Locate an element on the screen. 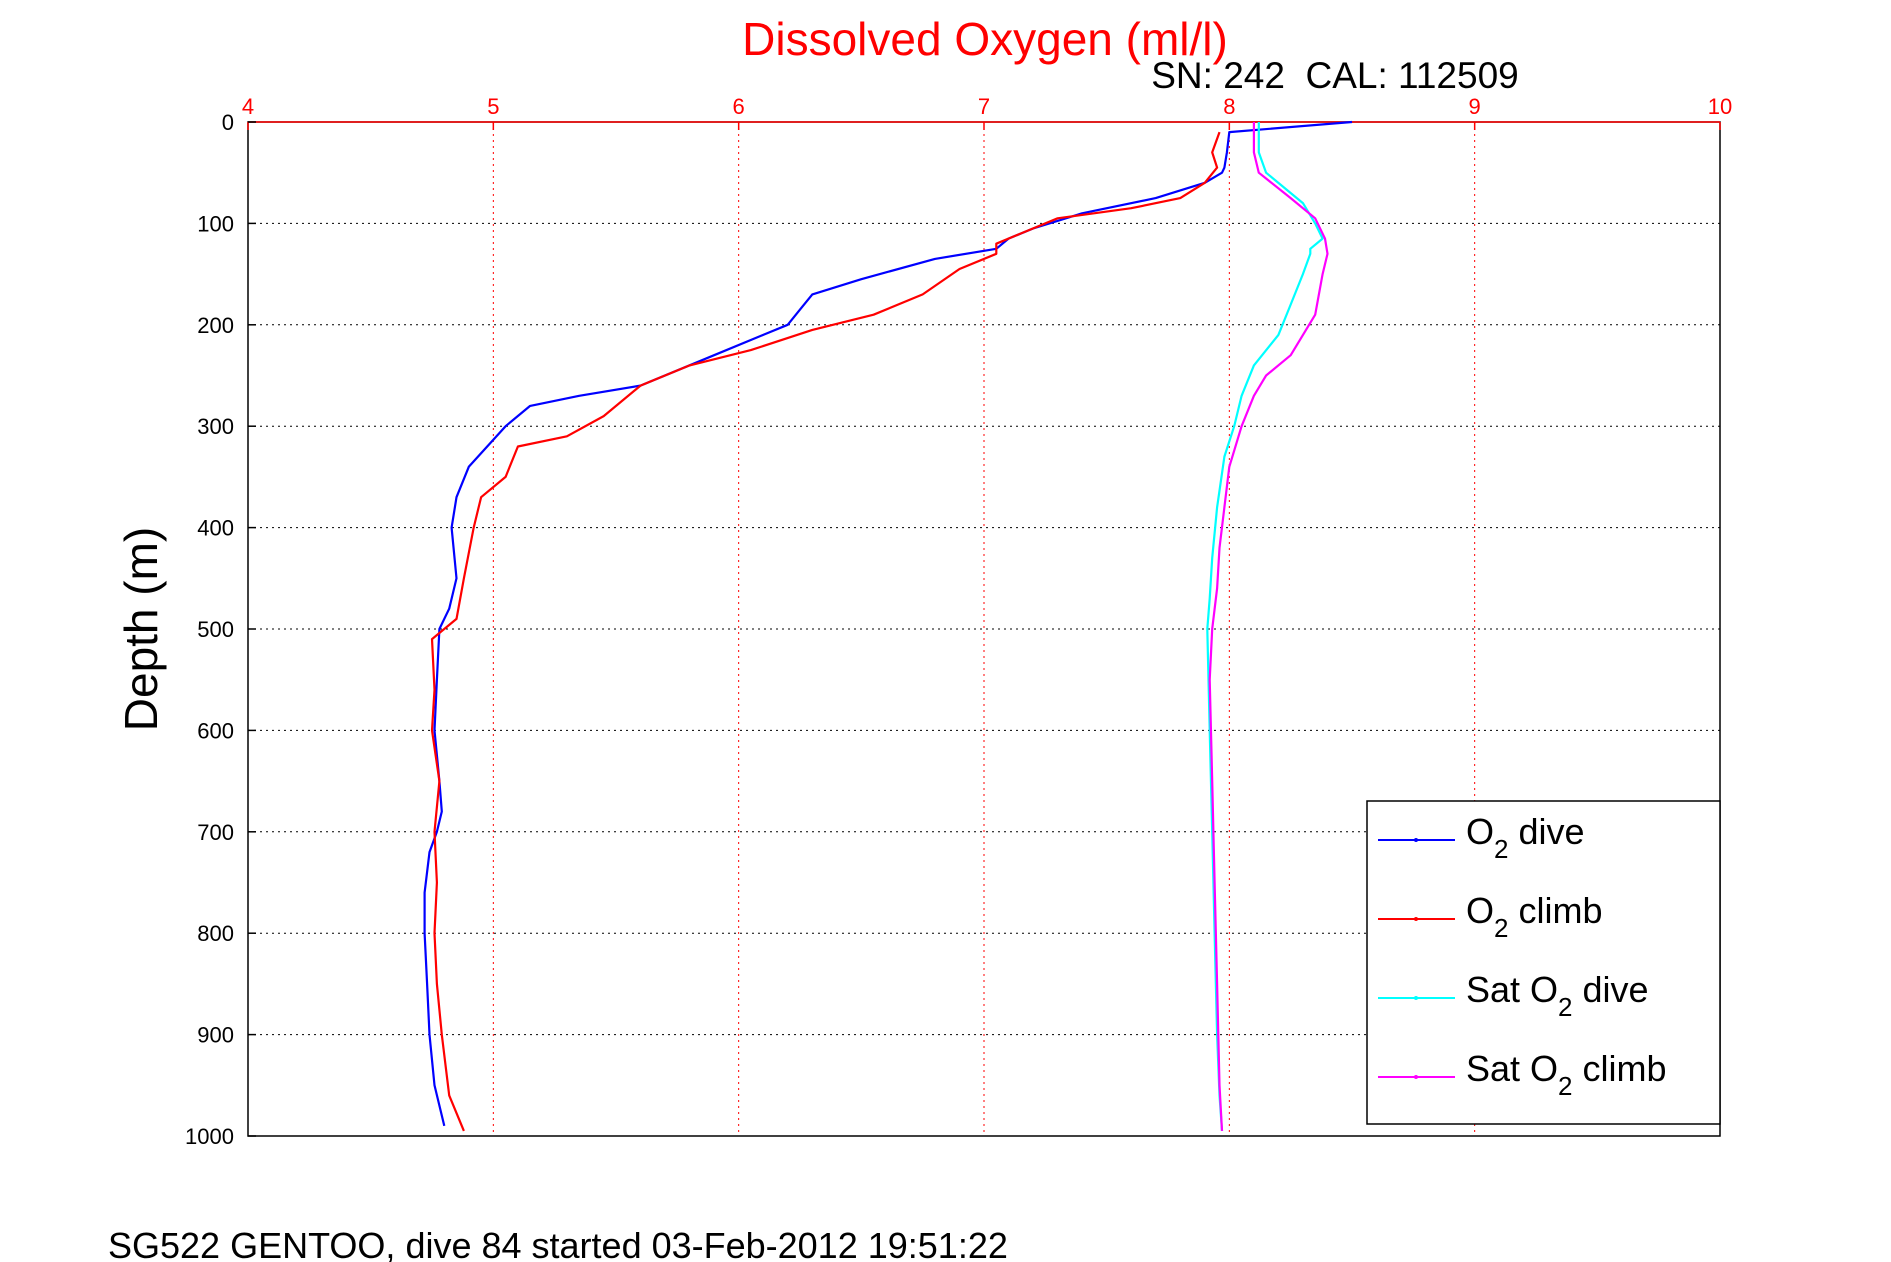 The image size is (1891, 1262). x-tick-label: 7 is located at coordinates (984, 106).